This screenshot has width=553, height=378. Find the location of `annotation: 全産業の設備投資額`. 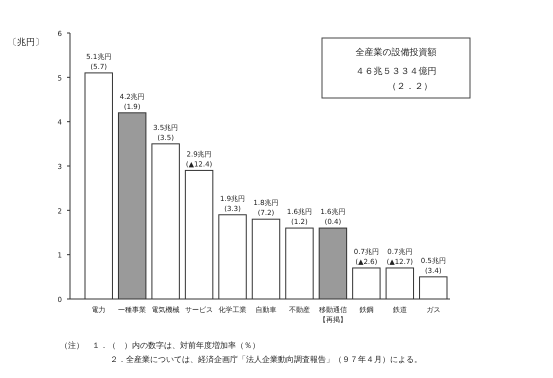

annotation: 全産業の設備投資額 is located at coordinates (396, 52).